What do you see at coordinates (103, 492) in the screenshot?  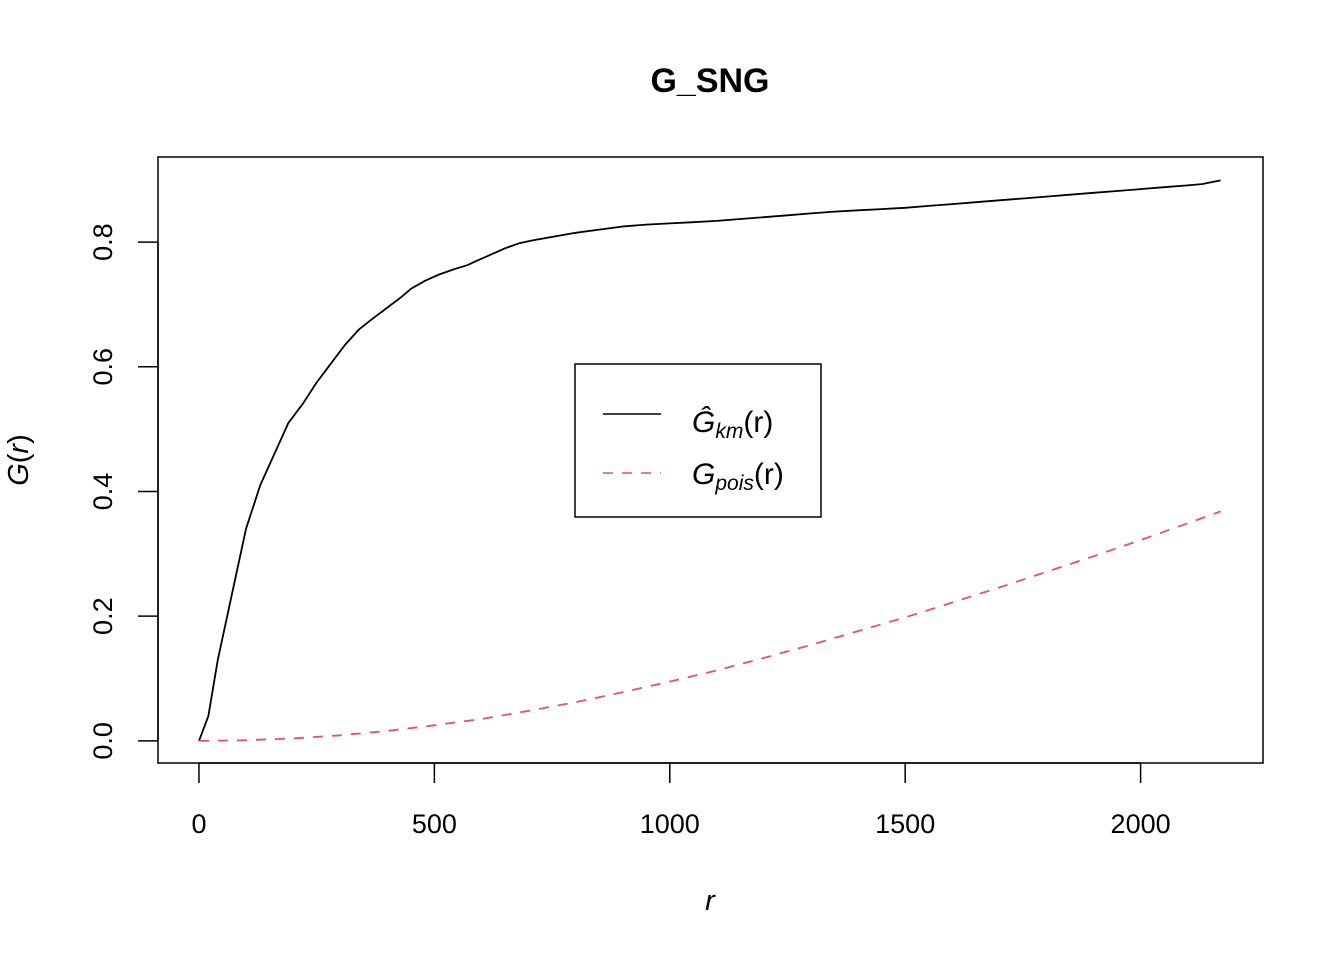 I see `y-tick-label: 0.4` at bounding box center [103, 492].